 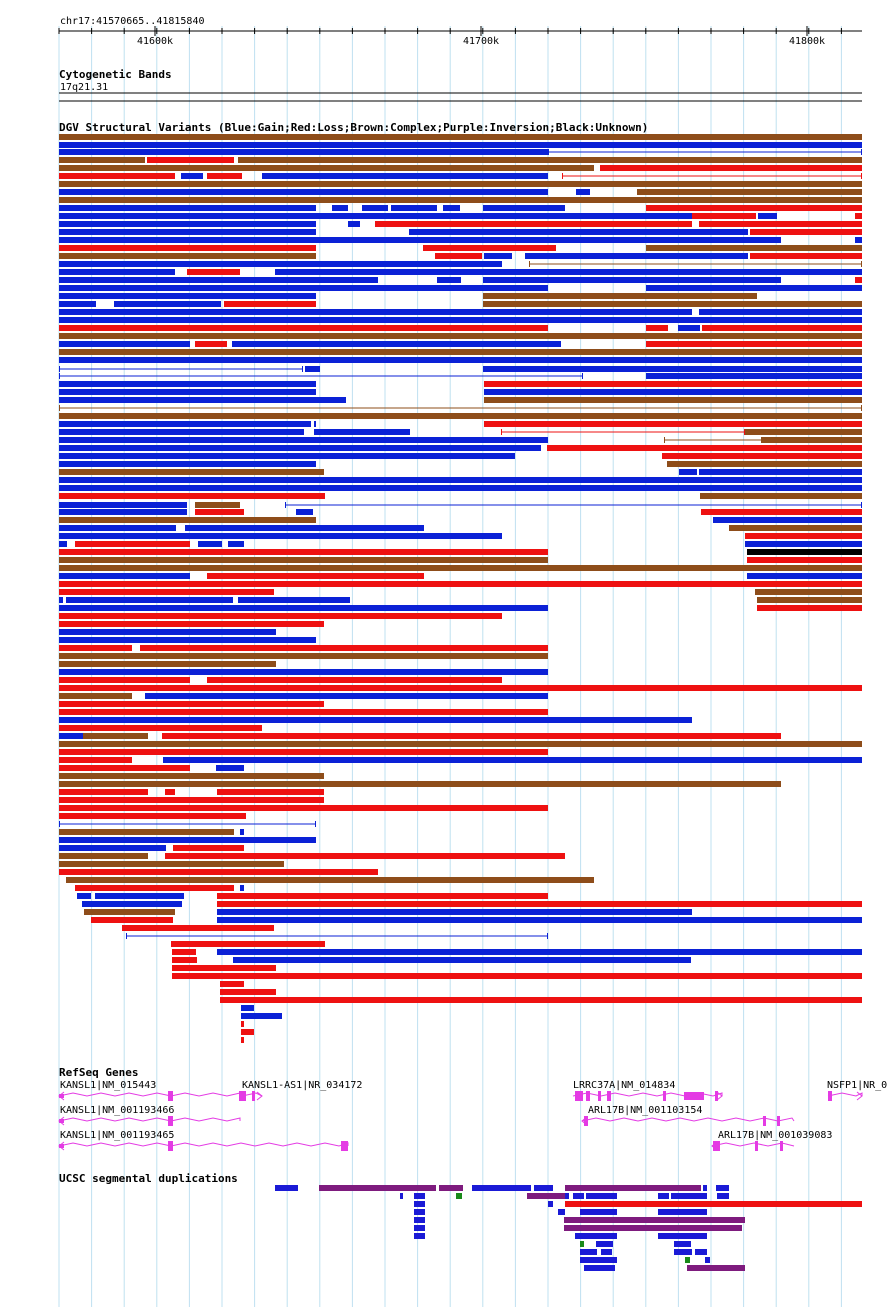 What do you see at coordinates (460, 1221) in the screenshot?
I see `segdup-track: UCSC segmental duplications` at bounding box center [460, 1221].